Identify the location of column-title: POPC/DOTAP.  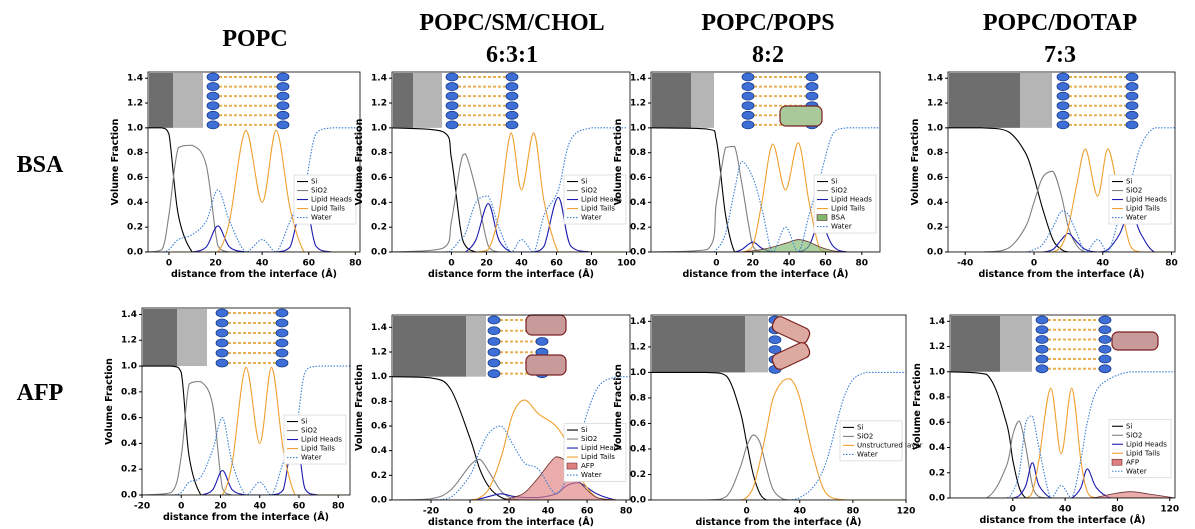
(1060, 23).